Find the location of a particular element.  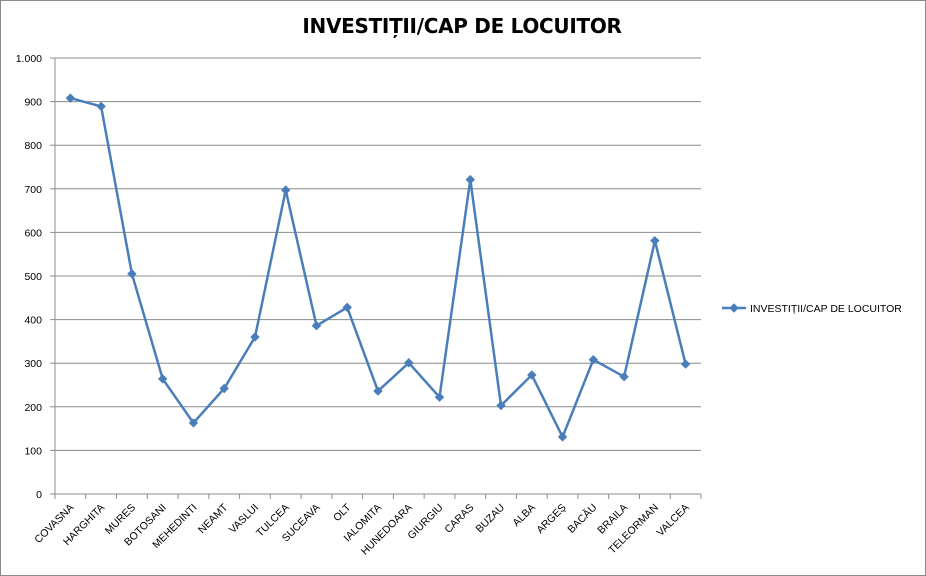

y-tick-label: 300 is located at coordinates (33, 364).